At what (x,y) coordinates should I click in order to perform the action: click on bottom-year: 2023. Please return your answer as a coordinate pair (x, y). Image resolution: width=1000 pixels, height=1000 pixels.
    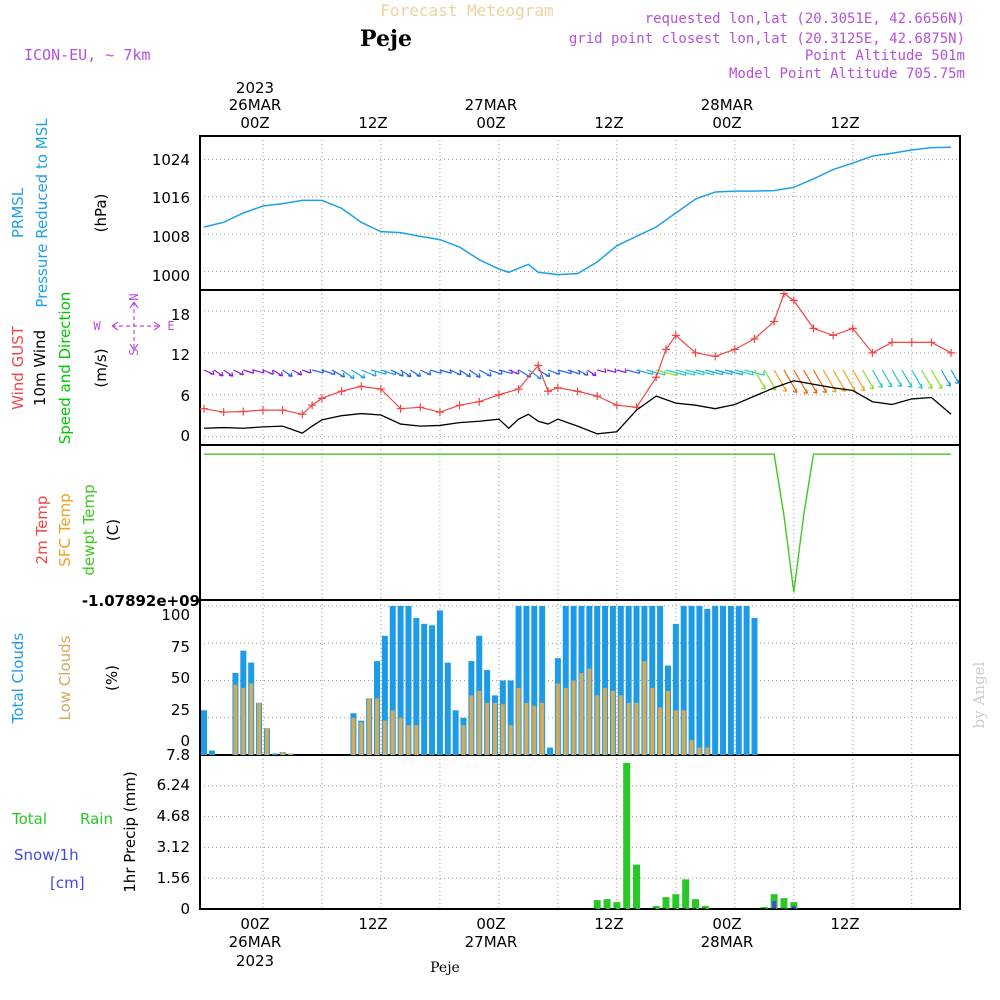
    Looking at the image, I should click on (255, 961).